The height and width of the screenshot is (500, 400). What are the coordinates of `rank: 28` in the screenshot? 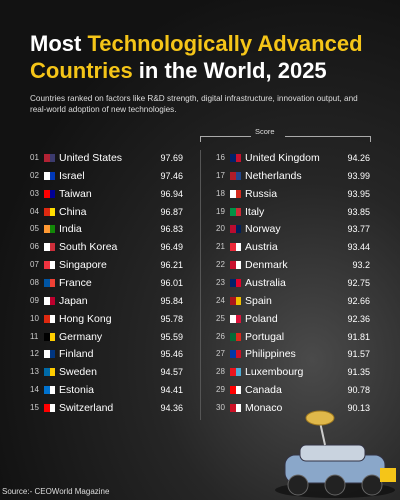 It's located at (220, 372).